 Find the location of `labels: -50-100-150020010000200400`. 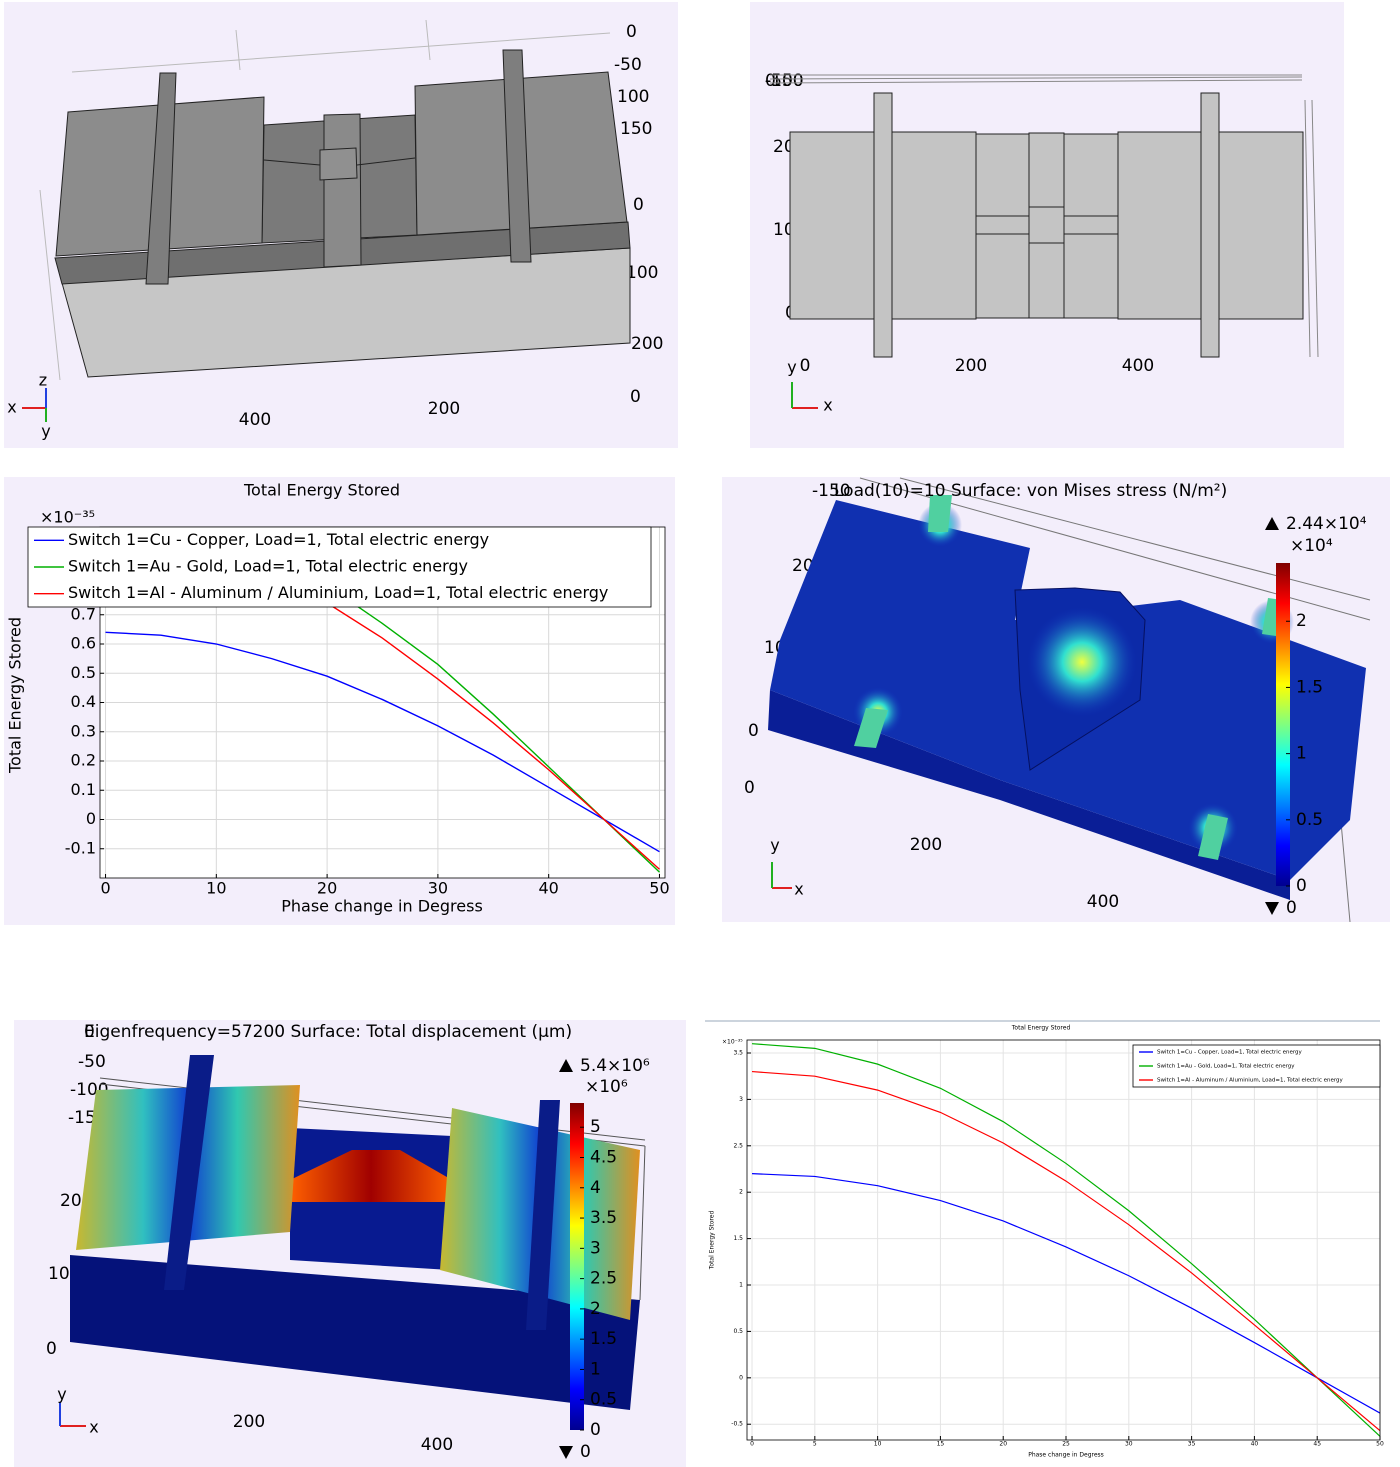

labels: -50-100-150020010000200400 is located at coordinates (959, 223).